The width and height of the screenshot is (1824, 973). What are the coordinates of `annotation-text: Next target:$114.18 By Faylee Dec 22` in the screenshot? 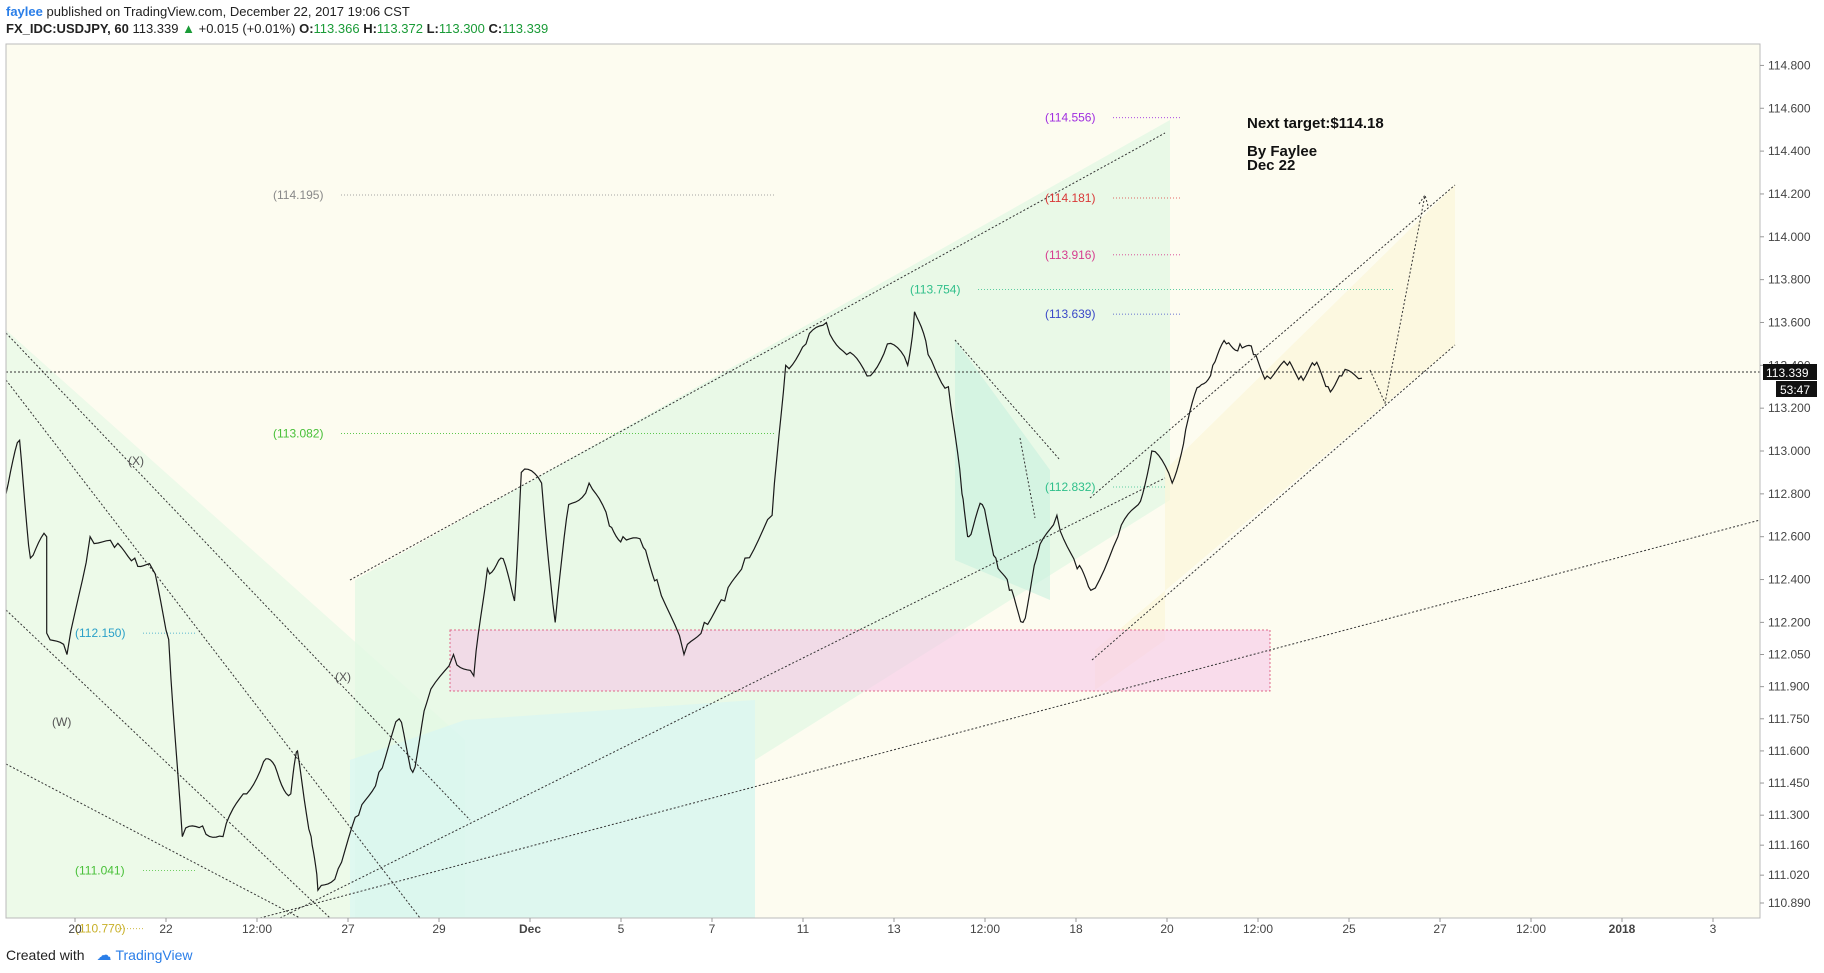 It's located at (1315, 144).